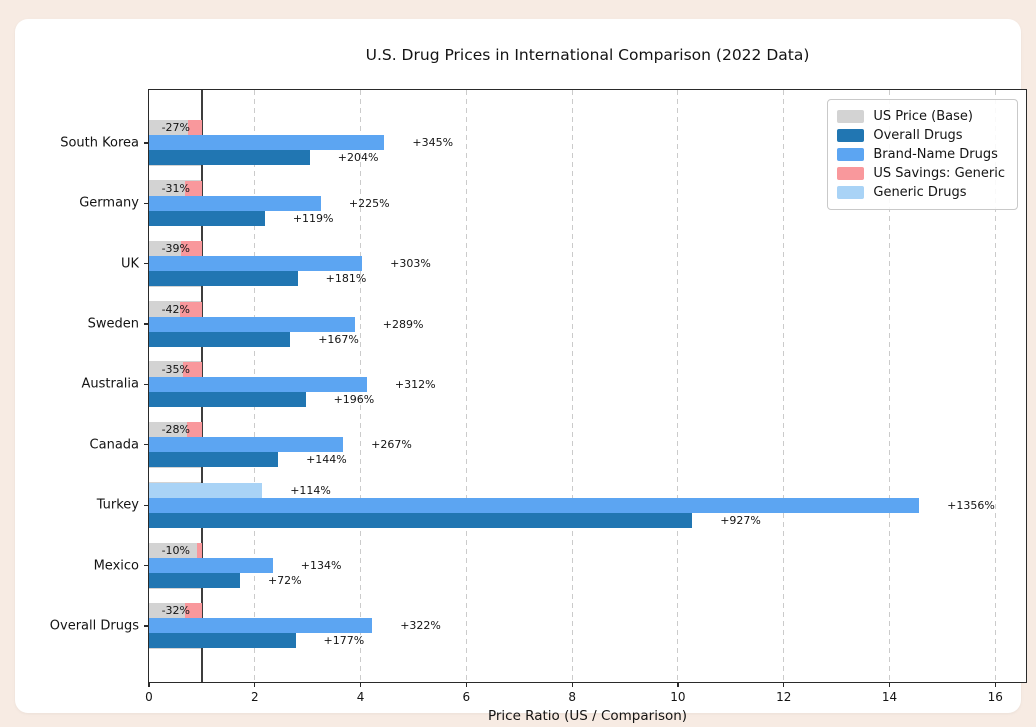 The image size is (1036, 727). I want to click on value-label-generic: -35%, so click(175, 369).